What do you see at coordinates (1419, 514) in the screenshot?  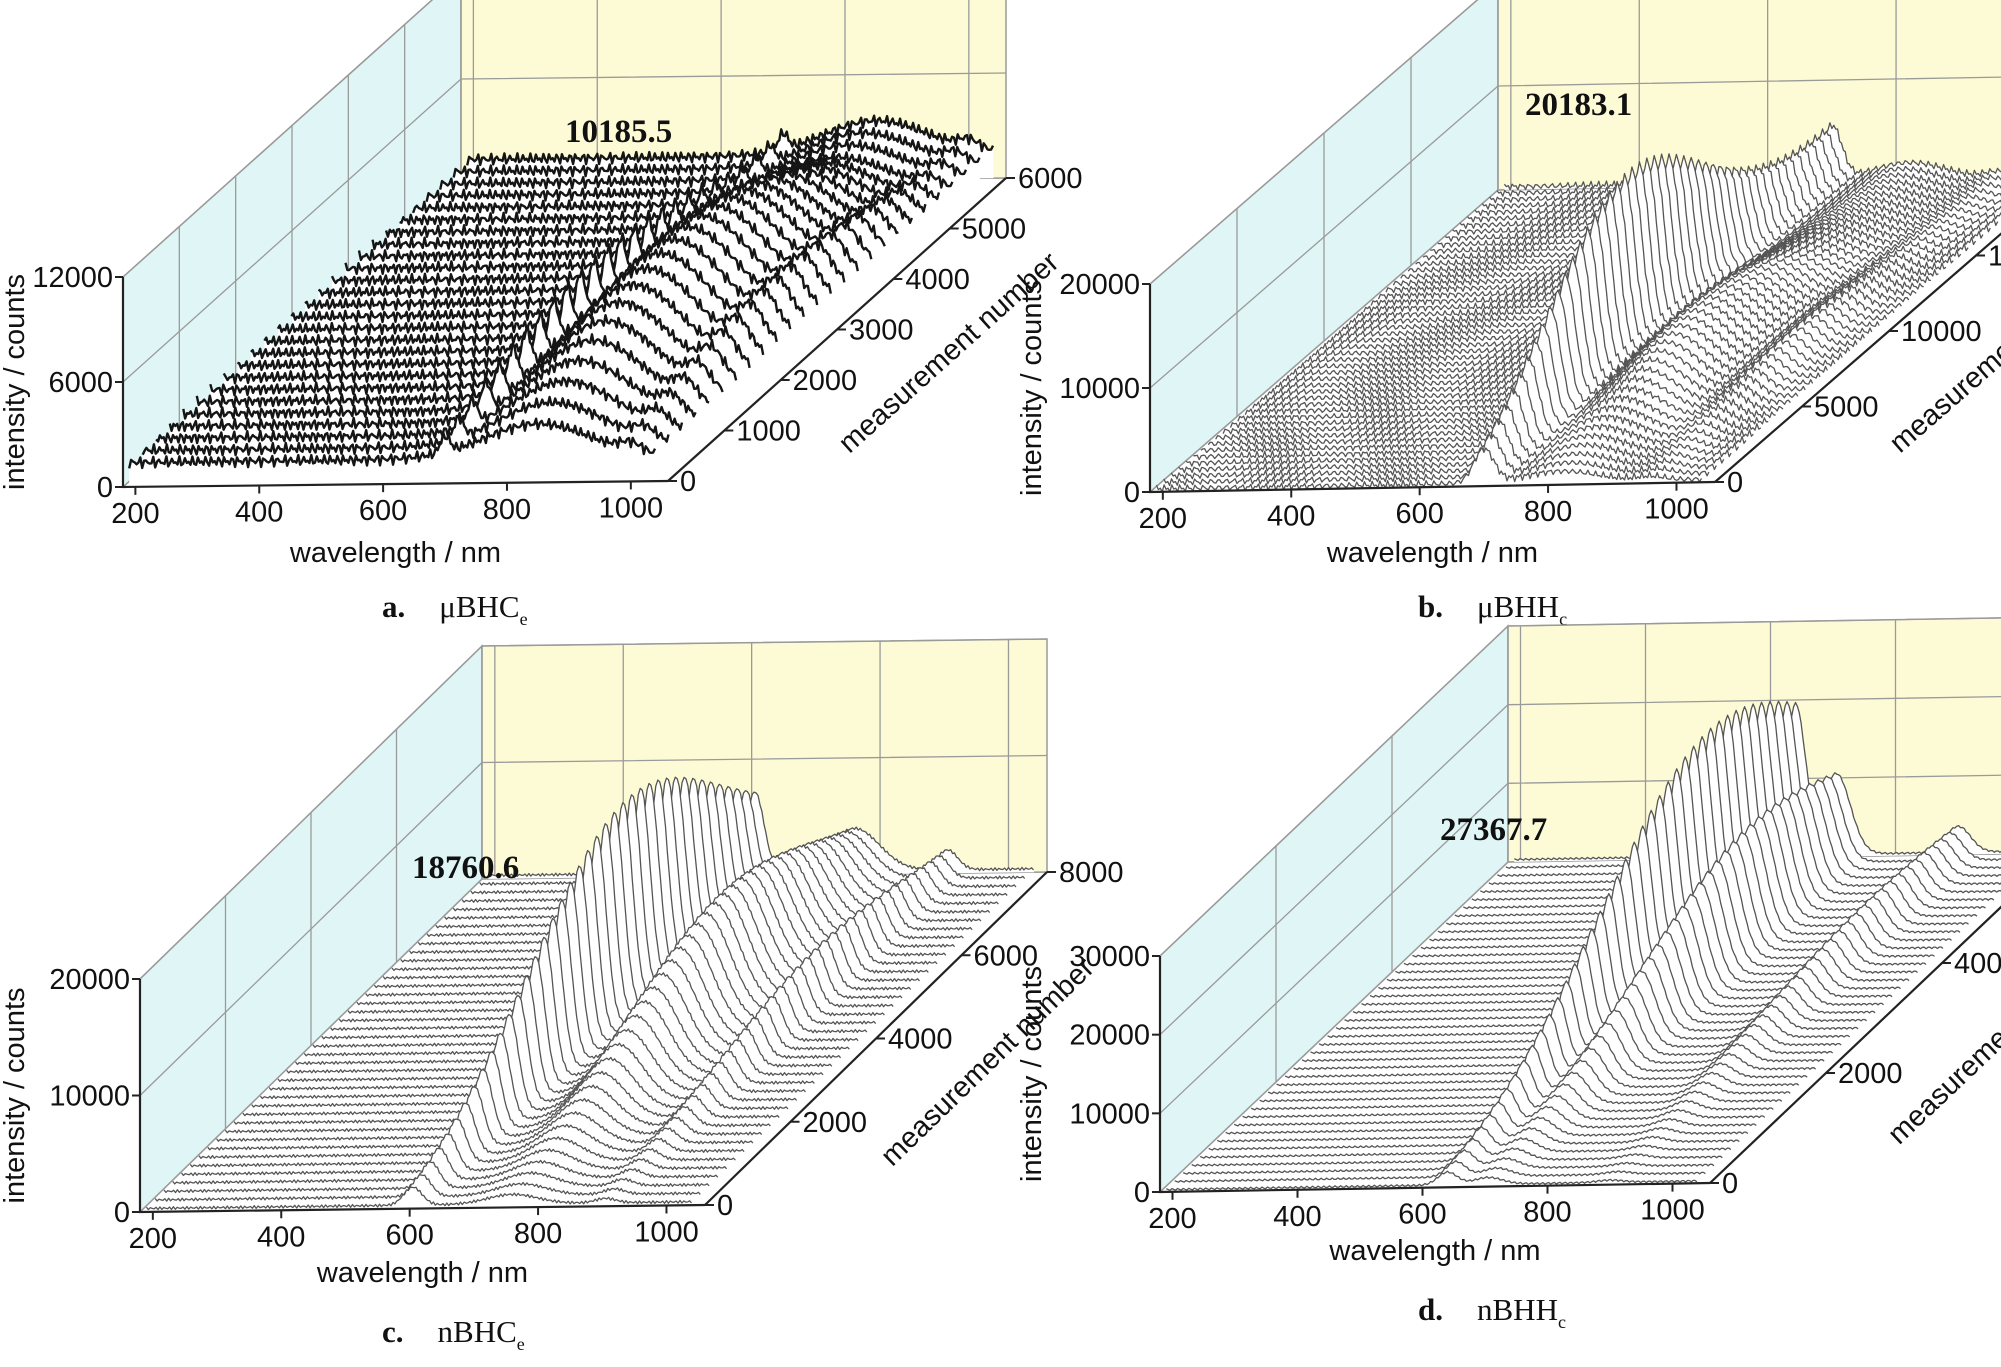 I see `x-tick-label-2: 600` at bounding box center [1419, 514].